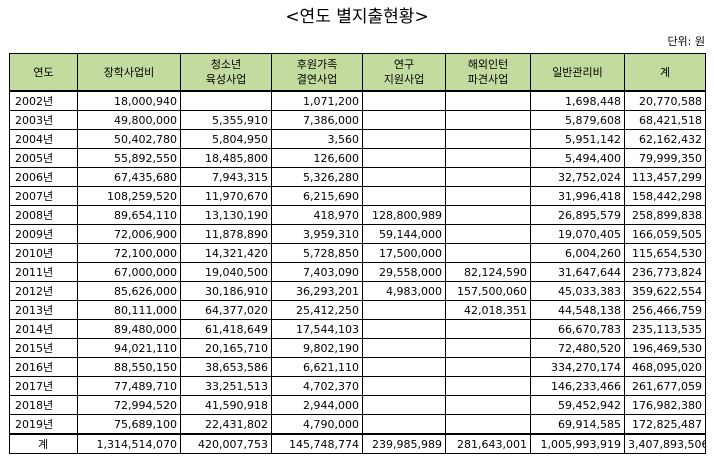 This screenshot has height=457, width=714. I want to click on cell-admin: 31,647,644, so click(577, 272).